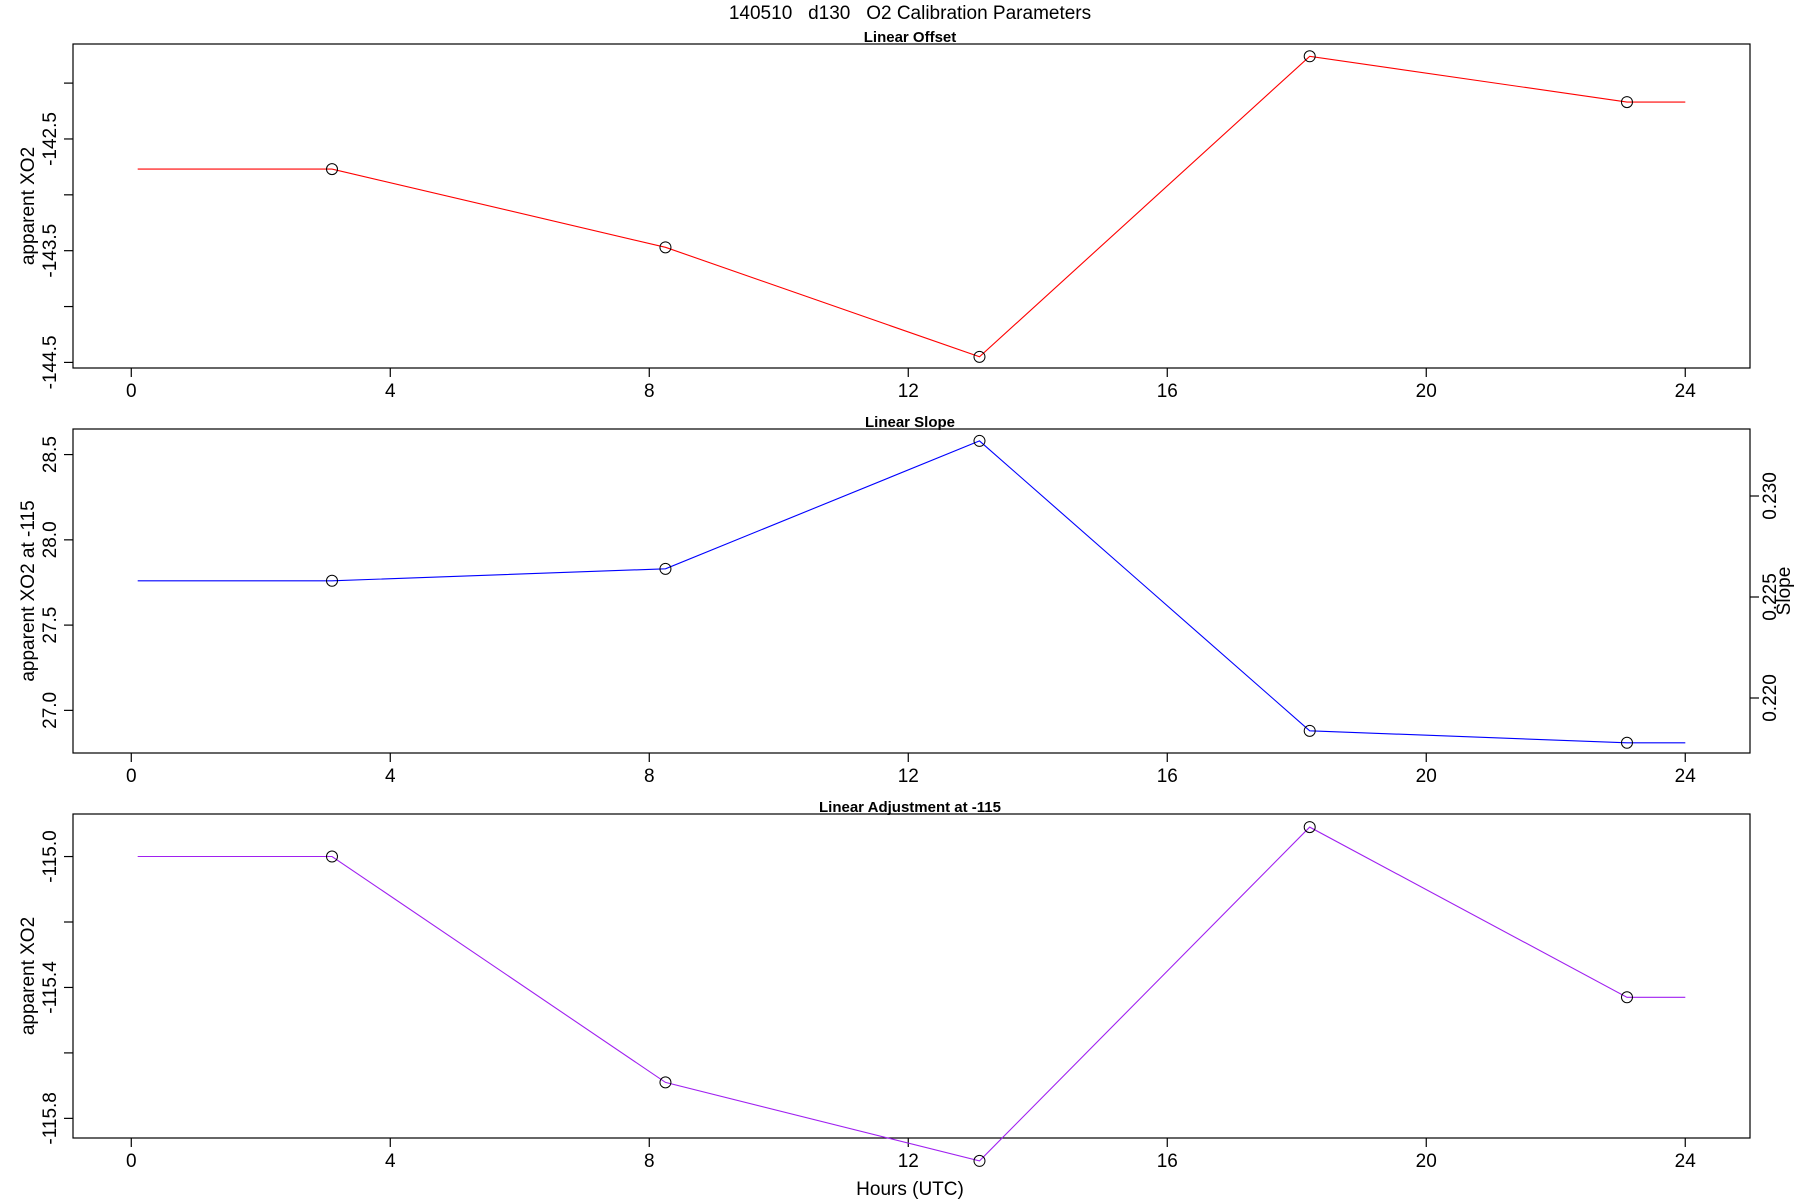 The height and width of the screenshot is (1200, 1800). What do you see at coordinates (50, 454) in the screenshot?
I see `y-tick-label: 28.5` at bounding box center [50, 454].